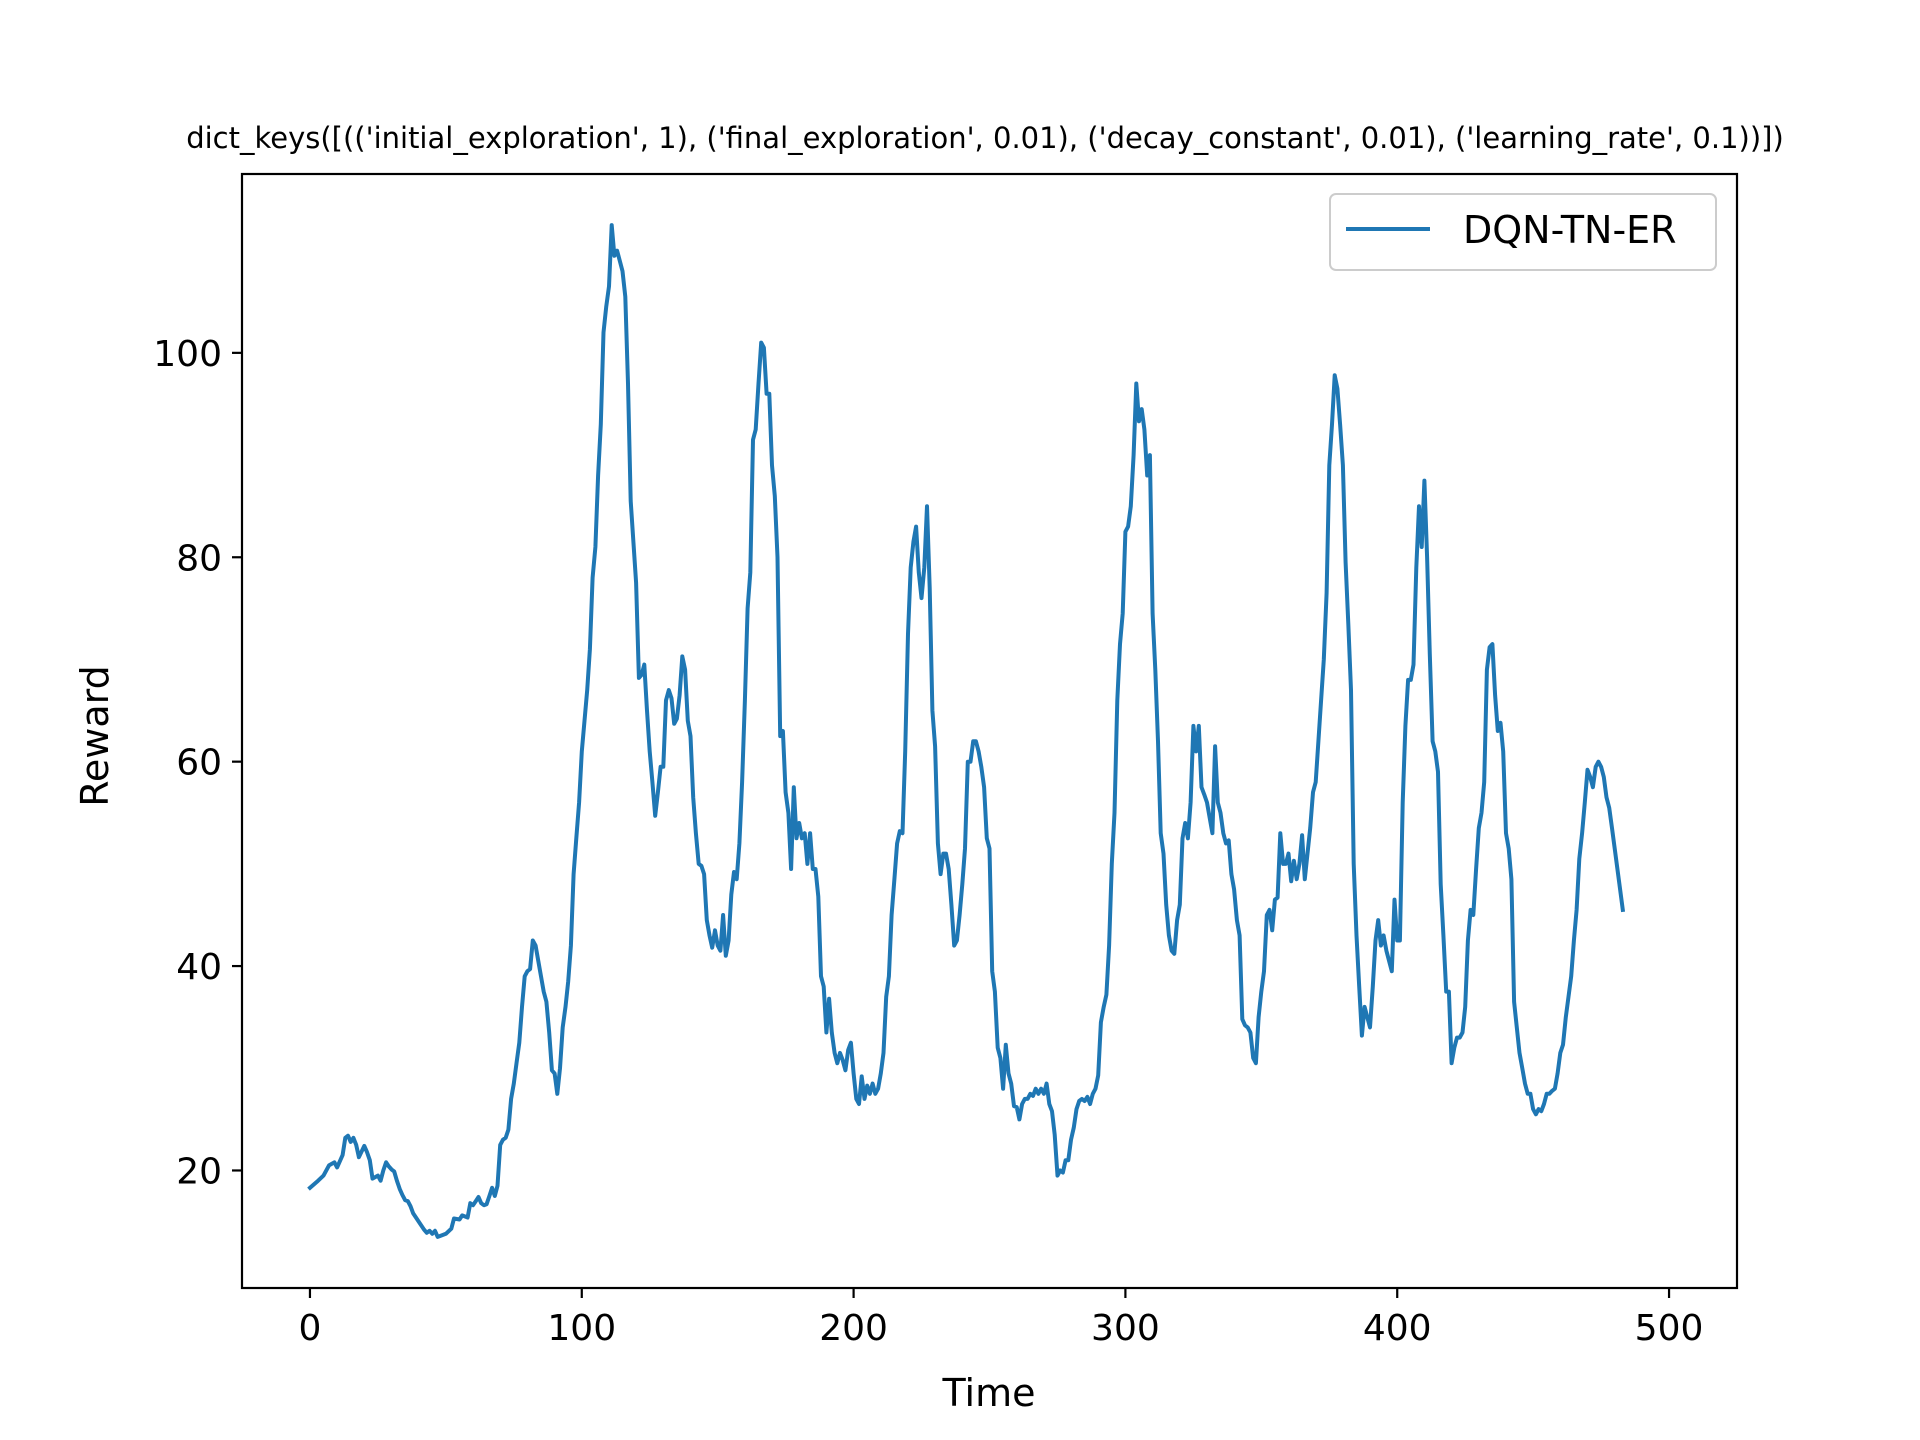  I want to click on x-tick-label: 0, so click(310, 1328).